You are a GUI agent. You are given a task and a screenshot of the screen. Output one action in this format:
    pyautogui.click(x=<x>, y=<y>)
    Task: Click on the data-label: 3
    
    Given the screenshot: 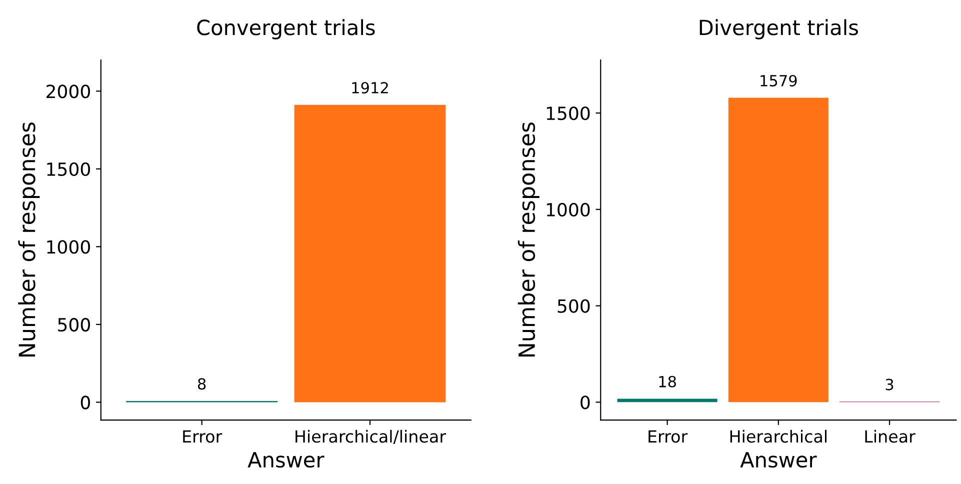 What is the action you would take?
    pyautogui.click(x=890, y=384)
    